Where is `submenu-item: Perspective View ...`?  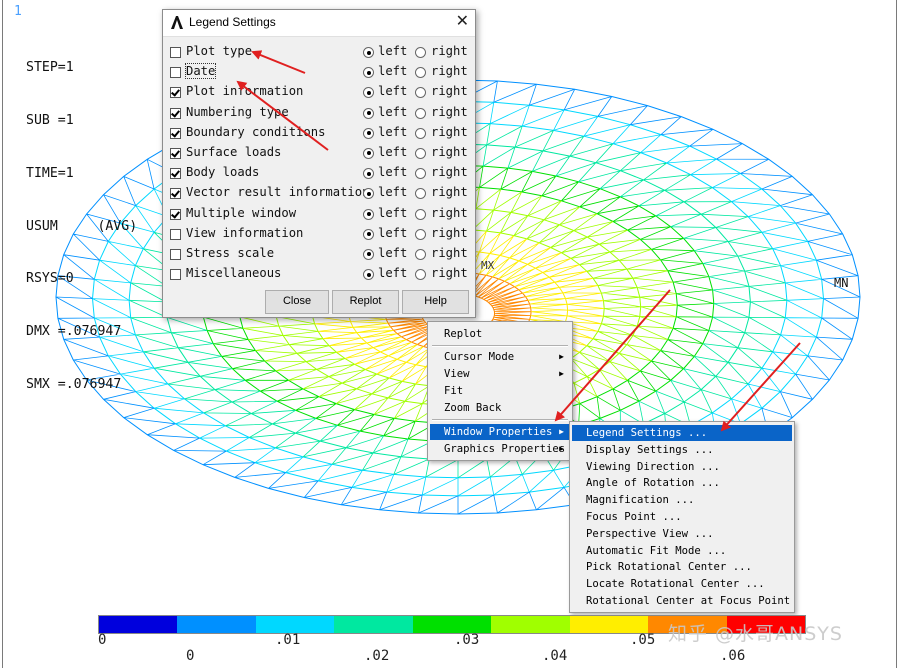
submenu-item: Perspective View ... is located at coordinates (682, 534).